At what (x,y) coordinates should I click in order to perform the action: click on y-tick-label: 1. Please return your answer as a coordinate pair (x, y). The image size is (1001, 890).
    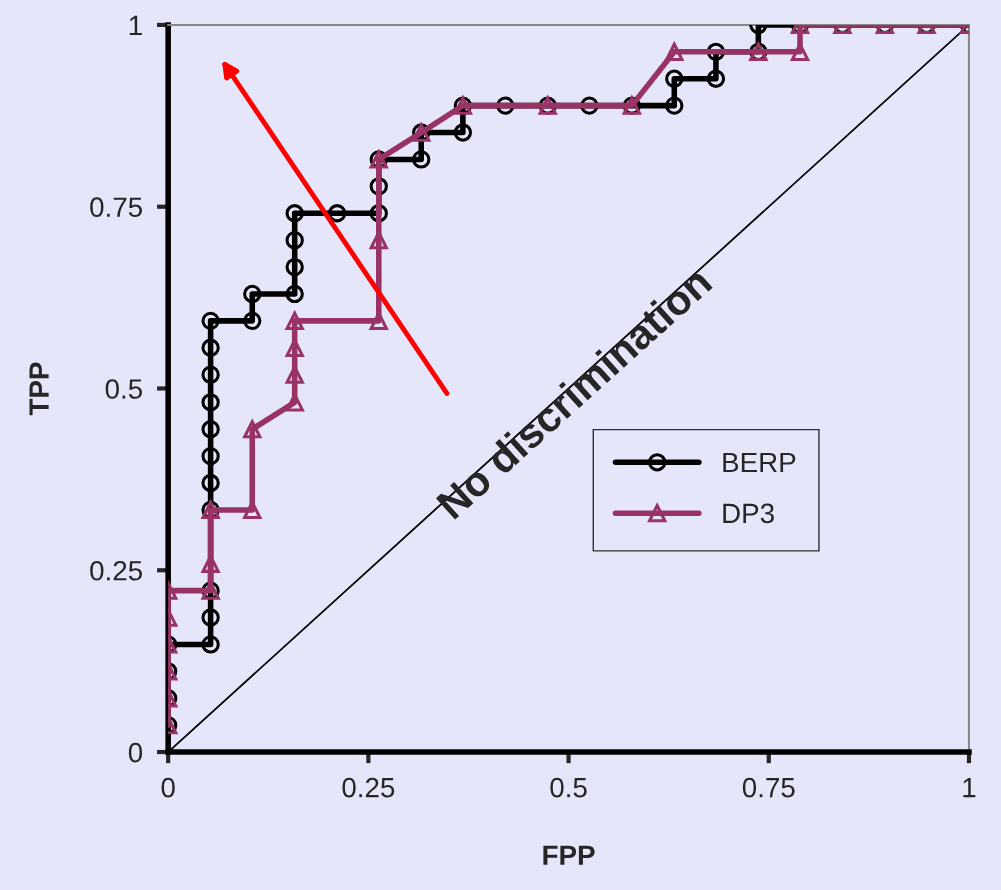
    Looking at the image, I should click on (135, 25).